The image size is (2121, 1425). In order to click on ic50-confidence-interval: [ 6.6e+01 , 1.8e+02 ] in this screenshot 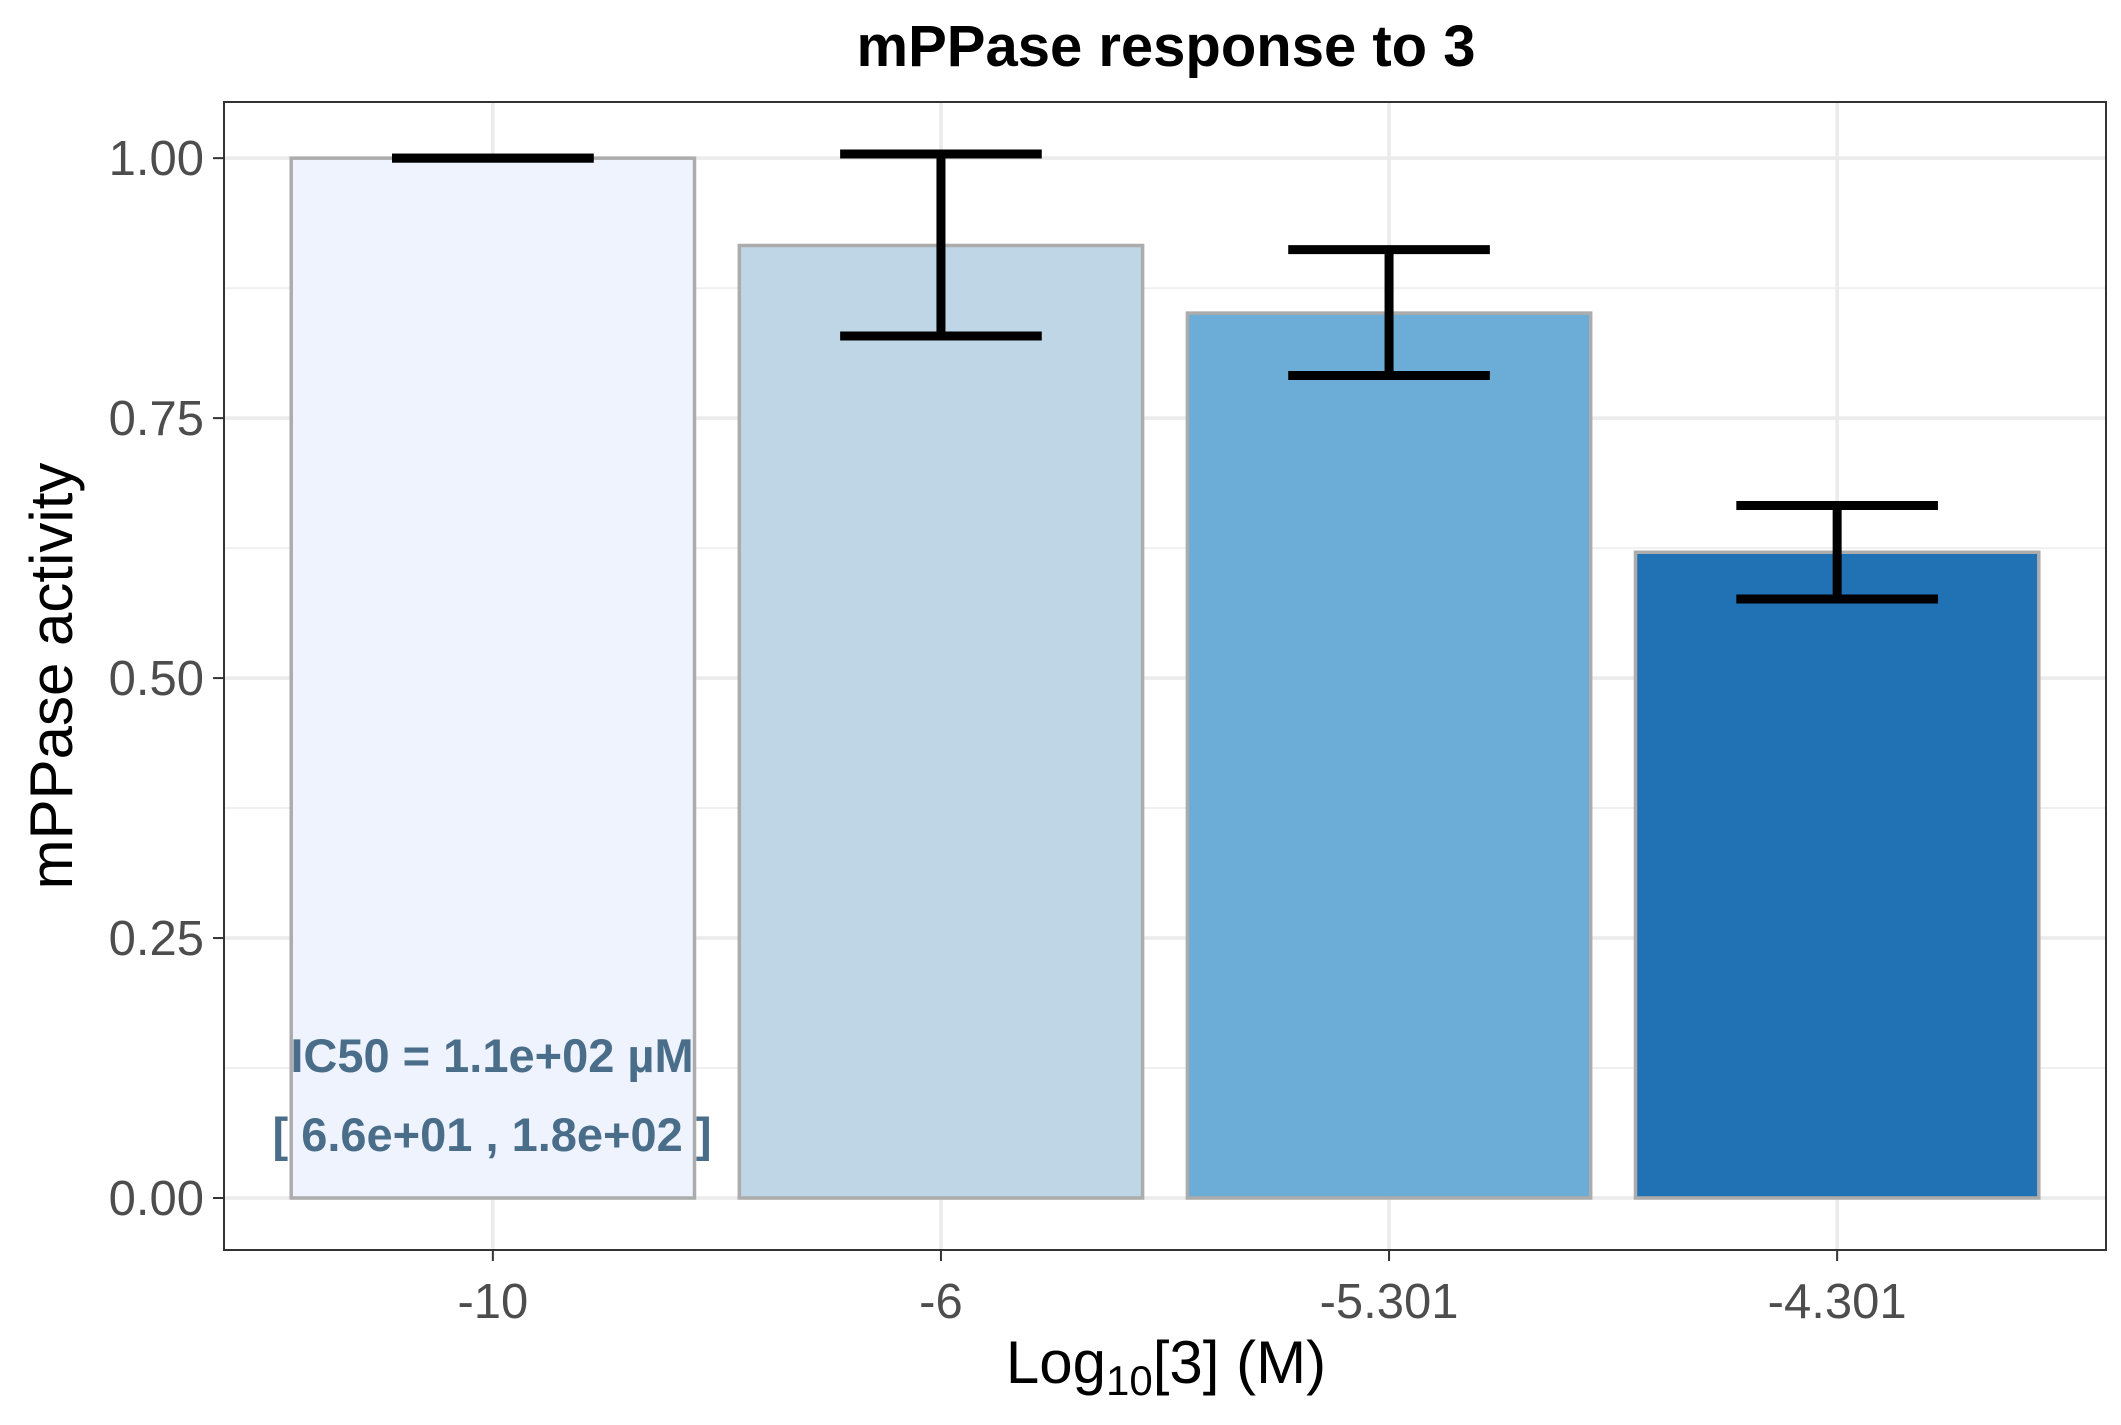, I will do `click(492, 1134)`.